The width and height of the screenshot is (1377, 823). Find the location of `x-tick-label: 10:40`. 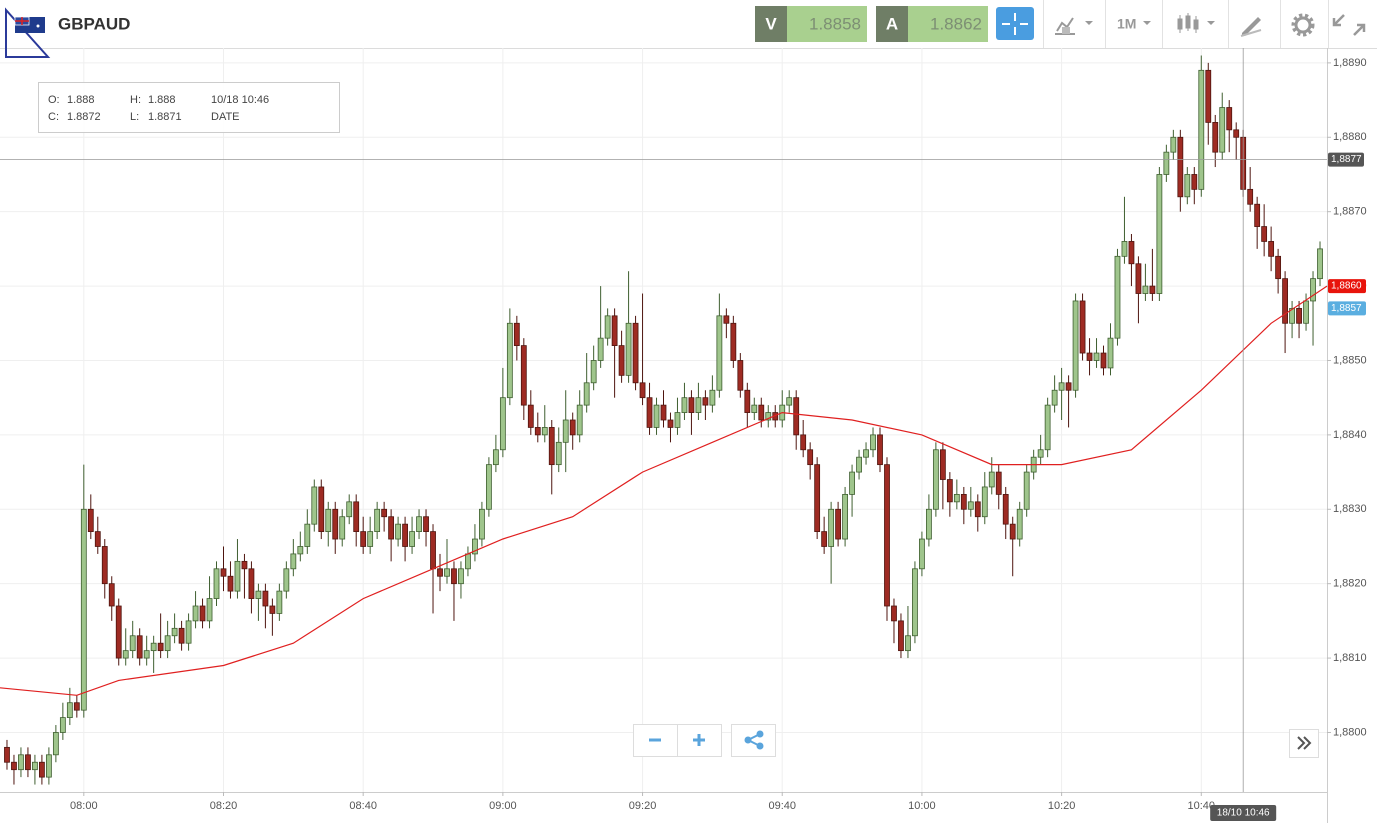

x-tick-label: 10:40 is located at coordinates (1202, 806).